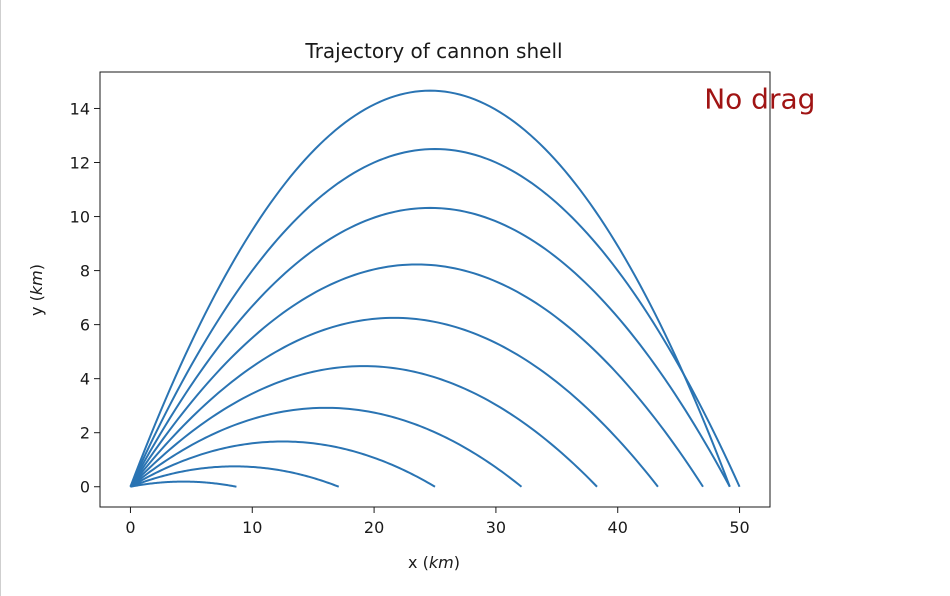 This screenshot has height=596, width=950. Describe the element at coordinates (85, 433) in the screenshot. I see `y-tick-label: 2` at that location.